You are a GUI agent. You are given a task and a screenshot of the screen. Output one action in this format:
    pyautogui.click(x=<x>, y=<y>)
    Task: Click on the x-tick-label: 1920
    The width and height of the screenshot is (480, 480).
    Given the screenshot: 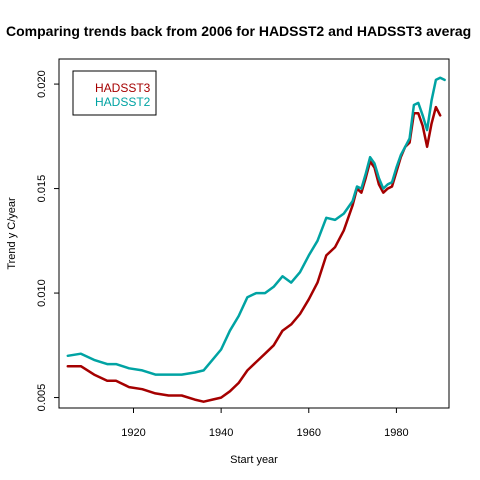 What is the action you would take?
    pyautogui.click(x=133, y=433)
    